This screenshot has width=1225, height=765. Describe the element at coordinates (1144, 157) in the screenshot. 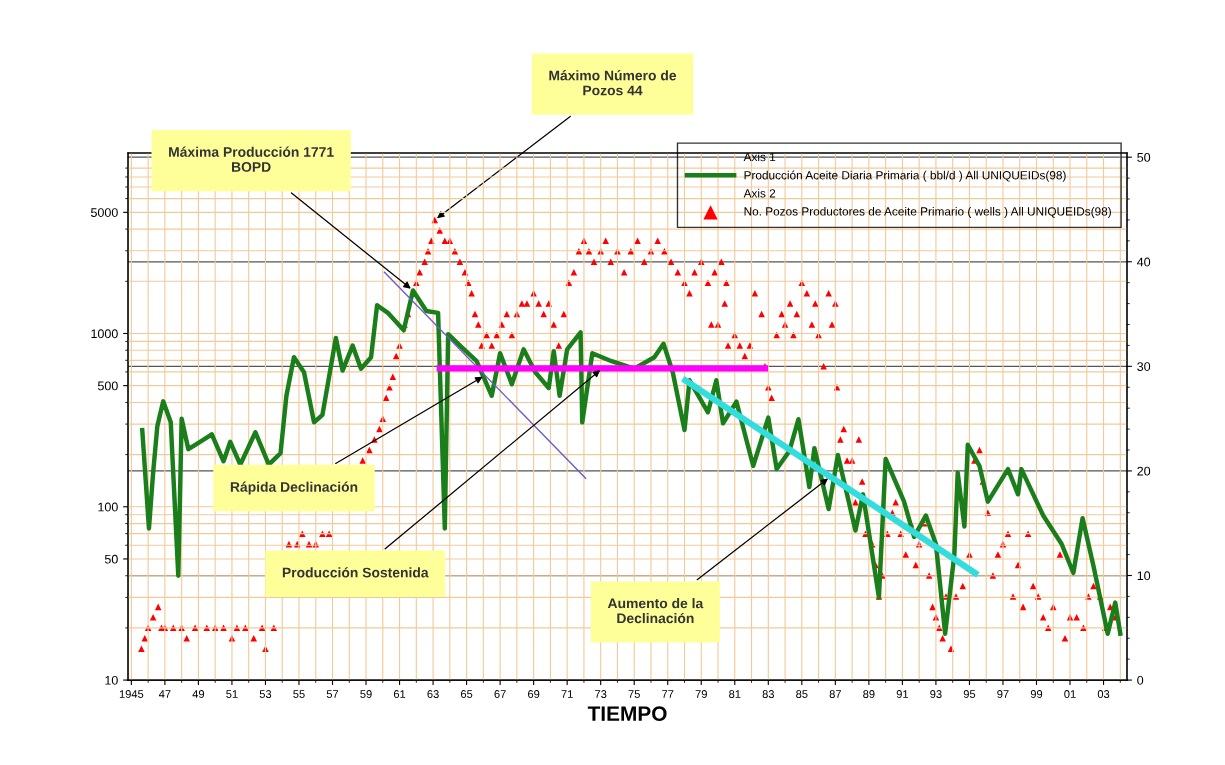

I see `y2-tick-label: 50` at that location.